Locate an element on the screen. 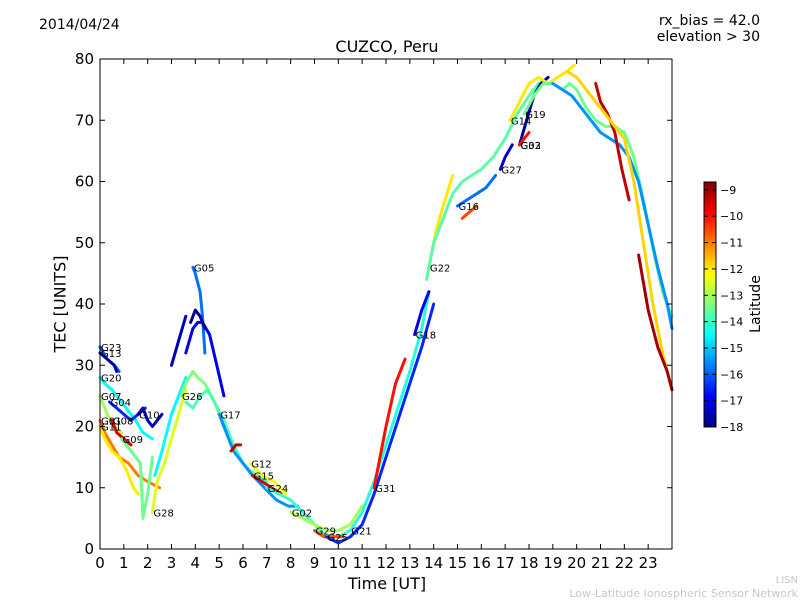 This screenshot has width=800, height=600. prn-label: G24 is located at coordinates (278, 489).